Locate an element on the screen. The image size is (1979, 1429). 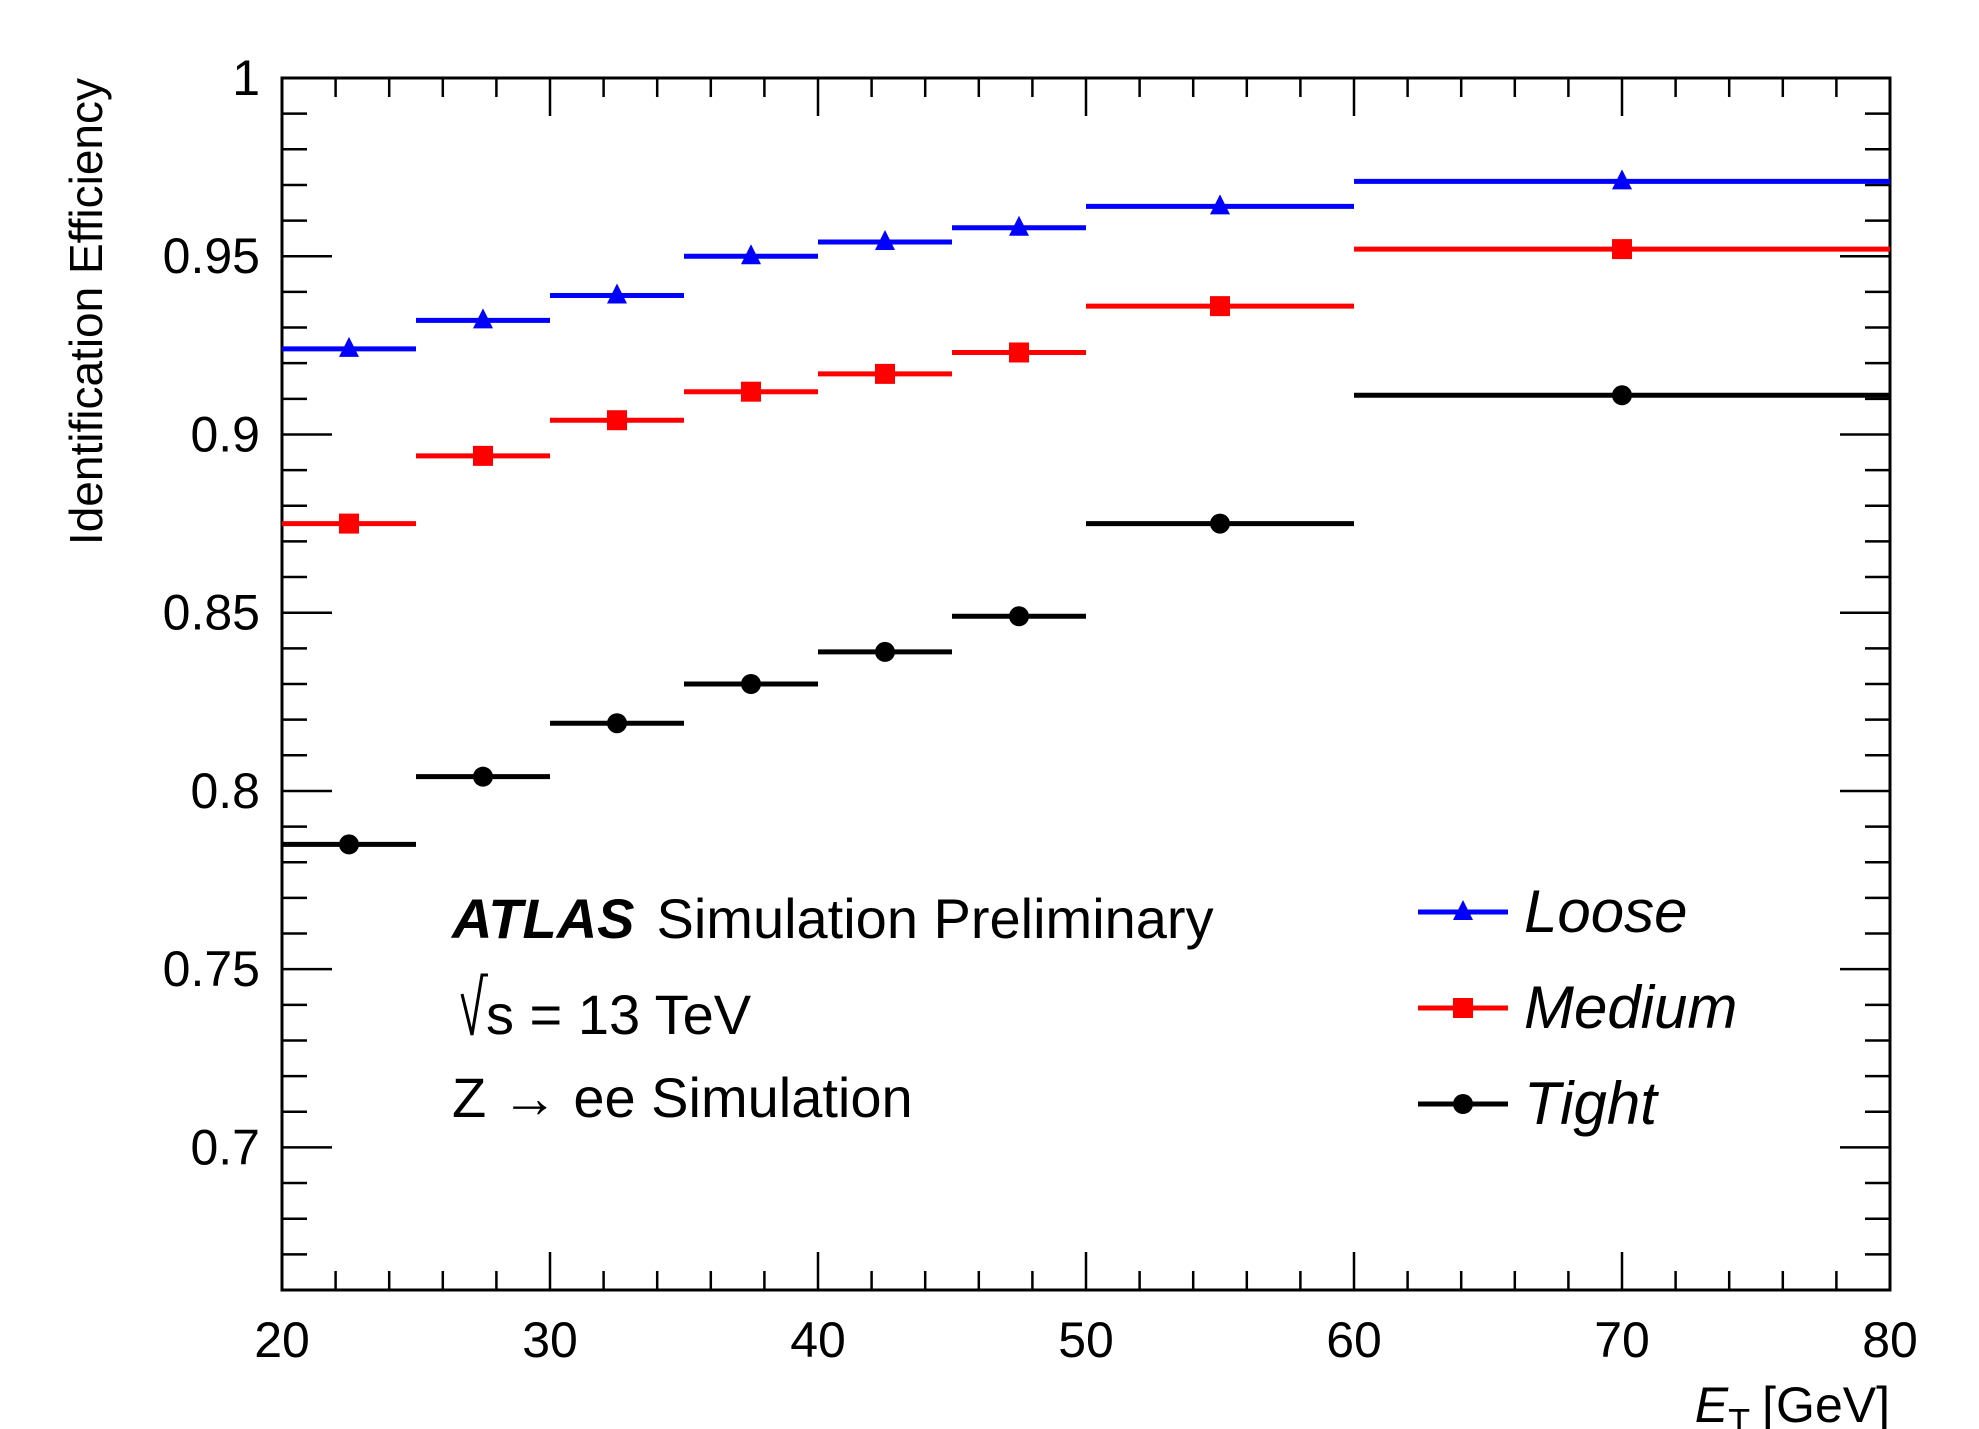
legend-label-medium: Medium is located at coordinates (1630, 1007).